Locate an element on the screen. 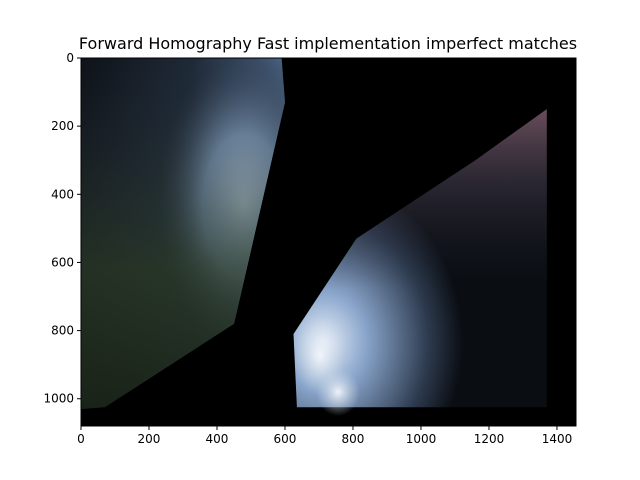 The image size is (640, 480). x-axis: 0 200 400 600 800 1000 1200 1400 is located at coordinates (324, 436).